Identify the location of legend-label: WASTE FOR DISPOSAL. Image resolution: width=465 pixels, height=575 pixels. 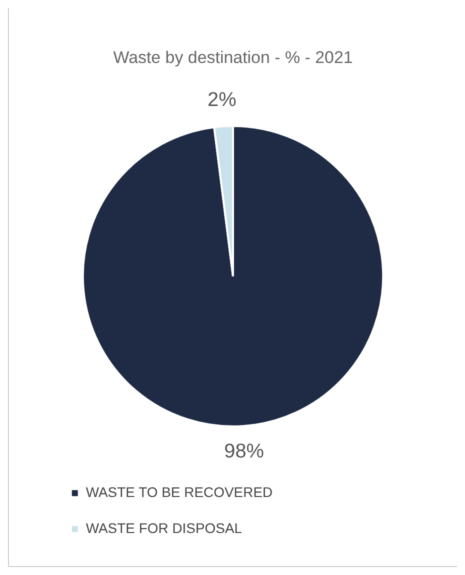
(164, 528).